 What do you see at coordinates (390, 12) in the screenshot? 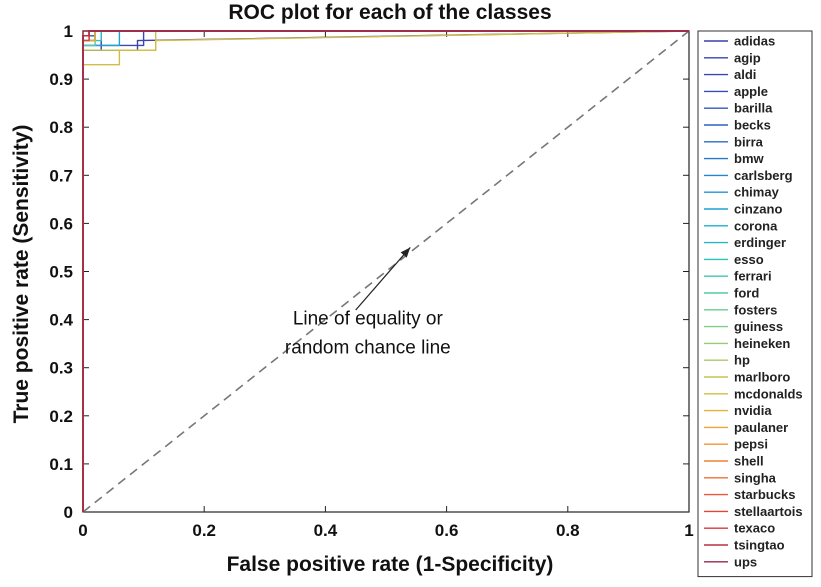
I see `chart-title: ROC plot for each of the classes` at bounding box center [390, 12].